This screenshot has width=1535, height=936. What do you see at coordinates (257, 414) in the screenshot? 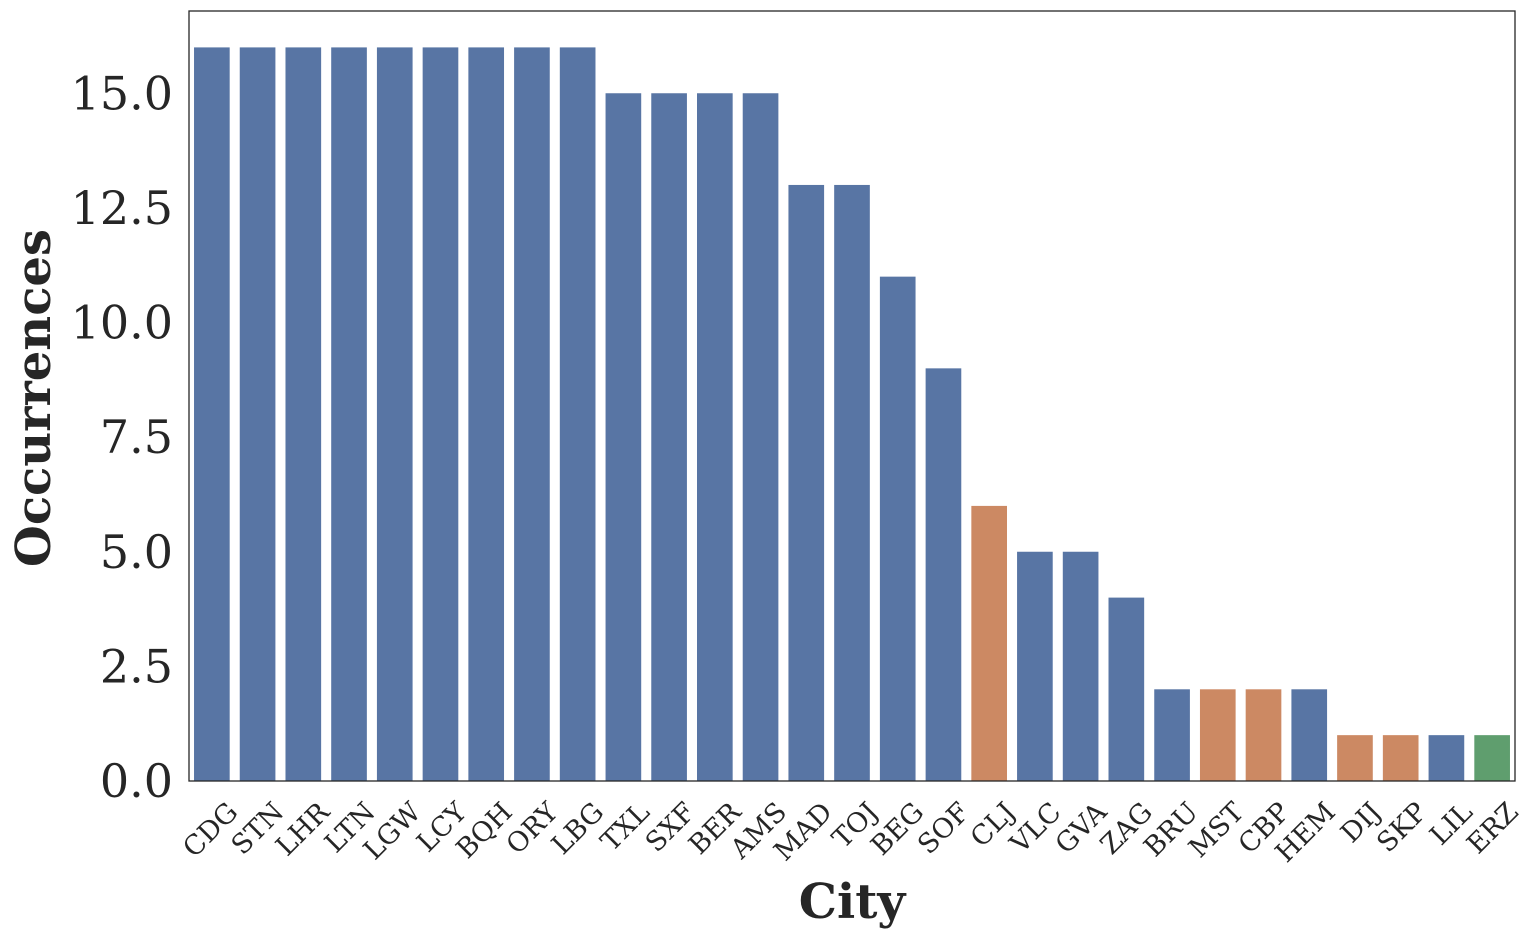
I see `bar-stn` at bounding box center [257, 414].